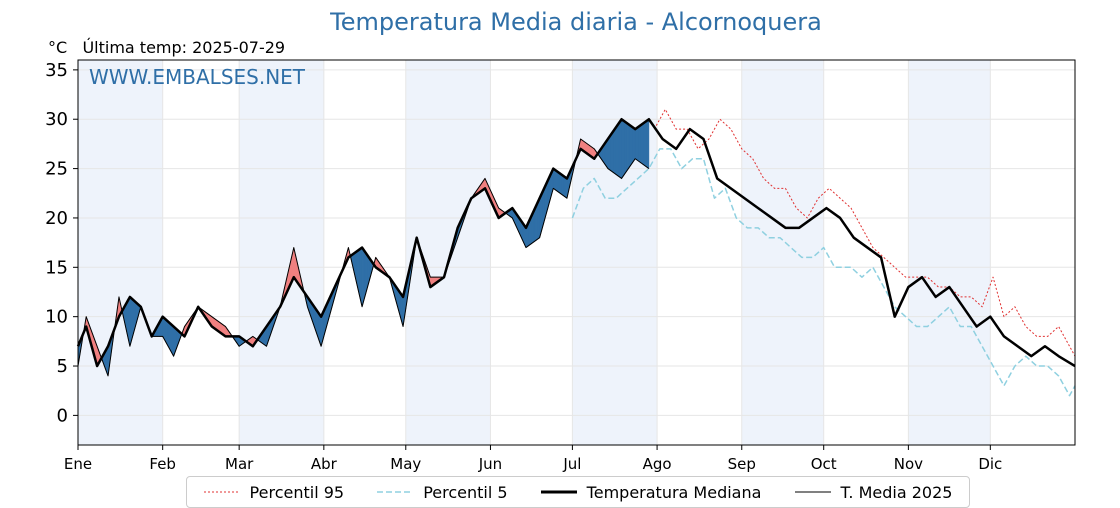  Describe the element at coordinates (184, 47) in the screenshot. I see `last-temp-label: Última temp: 2025-07-29` at that location.